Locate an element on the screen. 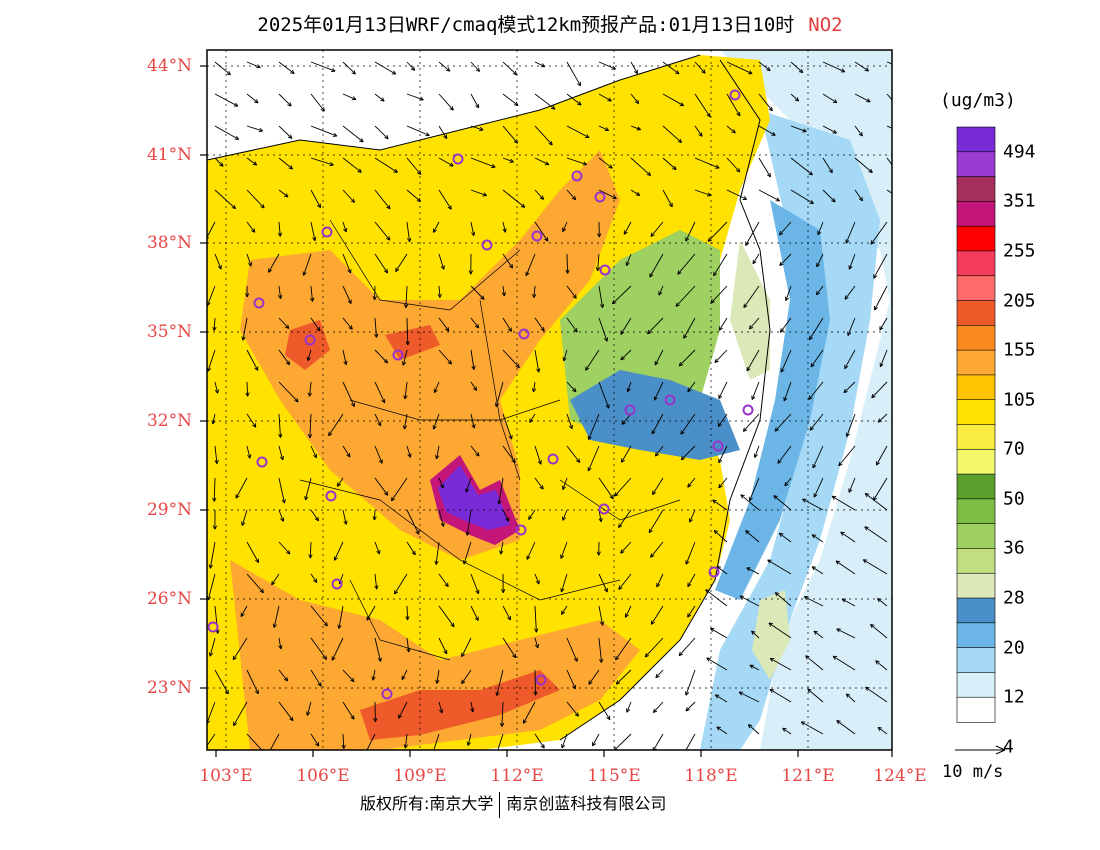 Image resolution: width=1100 pixels, height=850 pixels. colorbar-swatch is located at coordinates (976, 660).